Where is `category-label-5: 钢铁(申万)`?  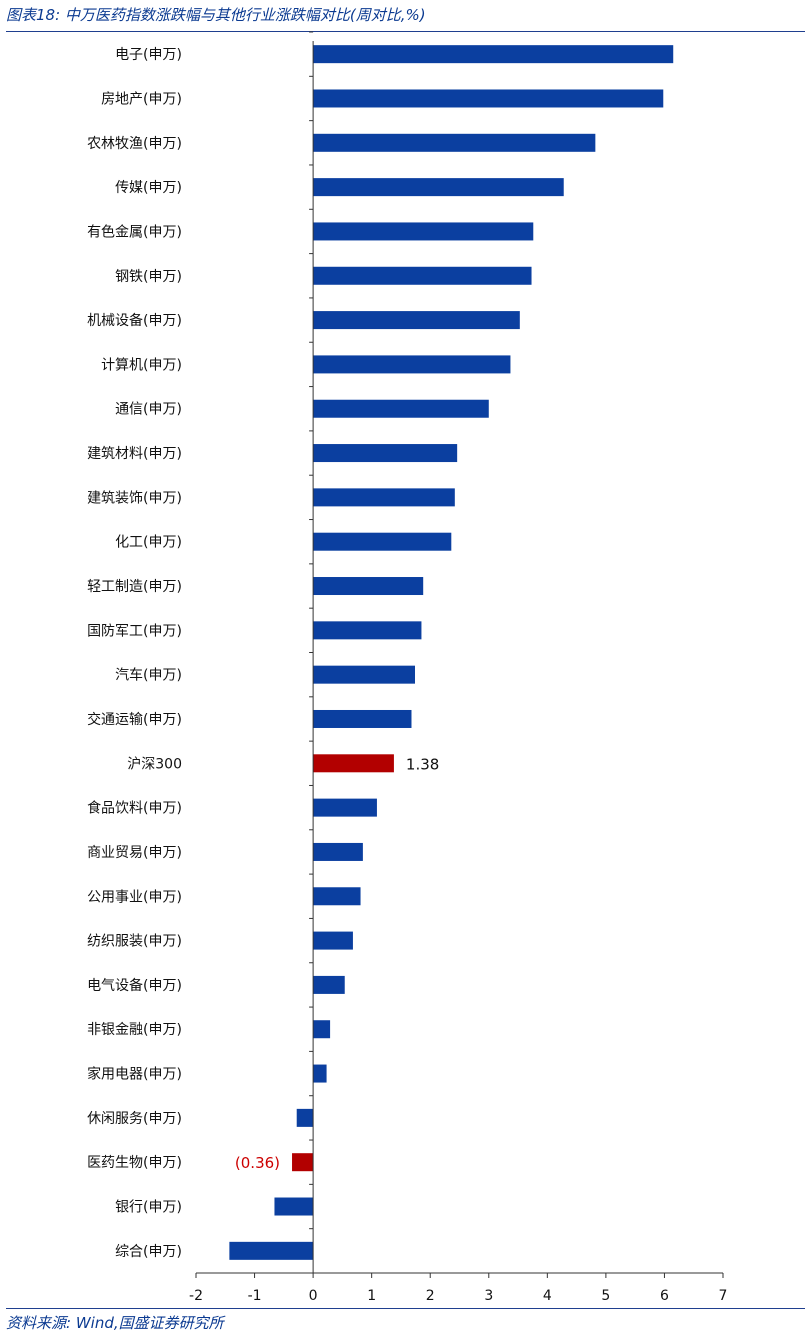
category-label-5: 钢铁(申万) is located at coordinates (148, 277).